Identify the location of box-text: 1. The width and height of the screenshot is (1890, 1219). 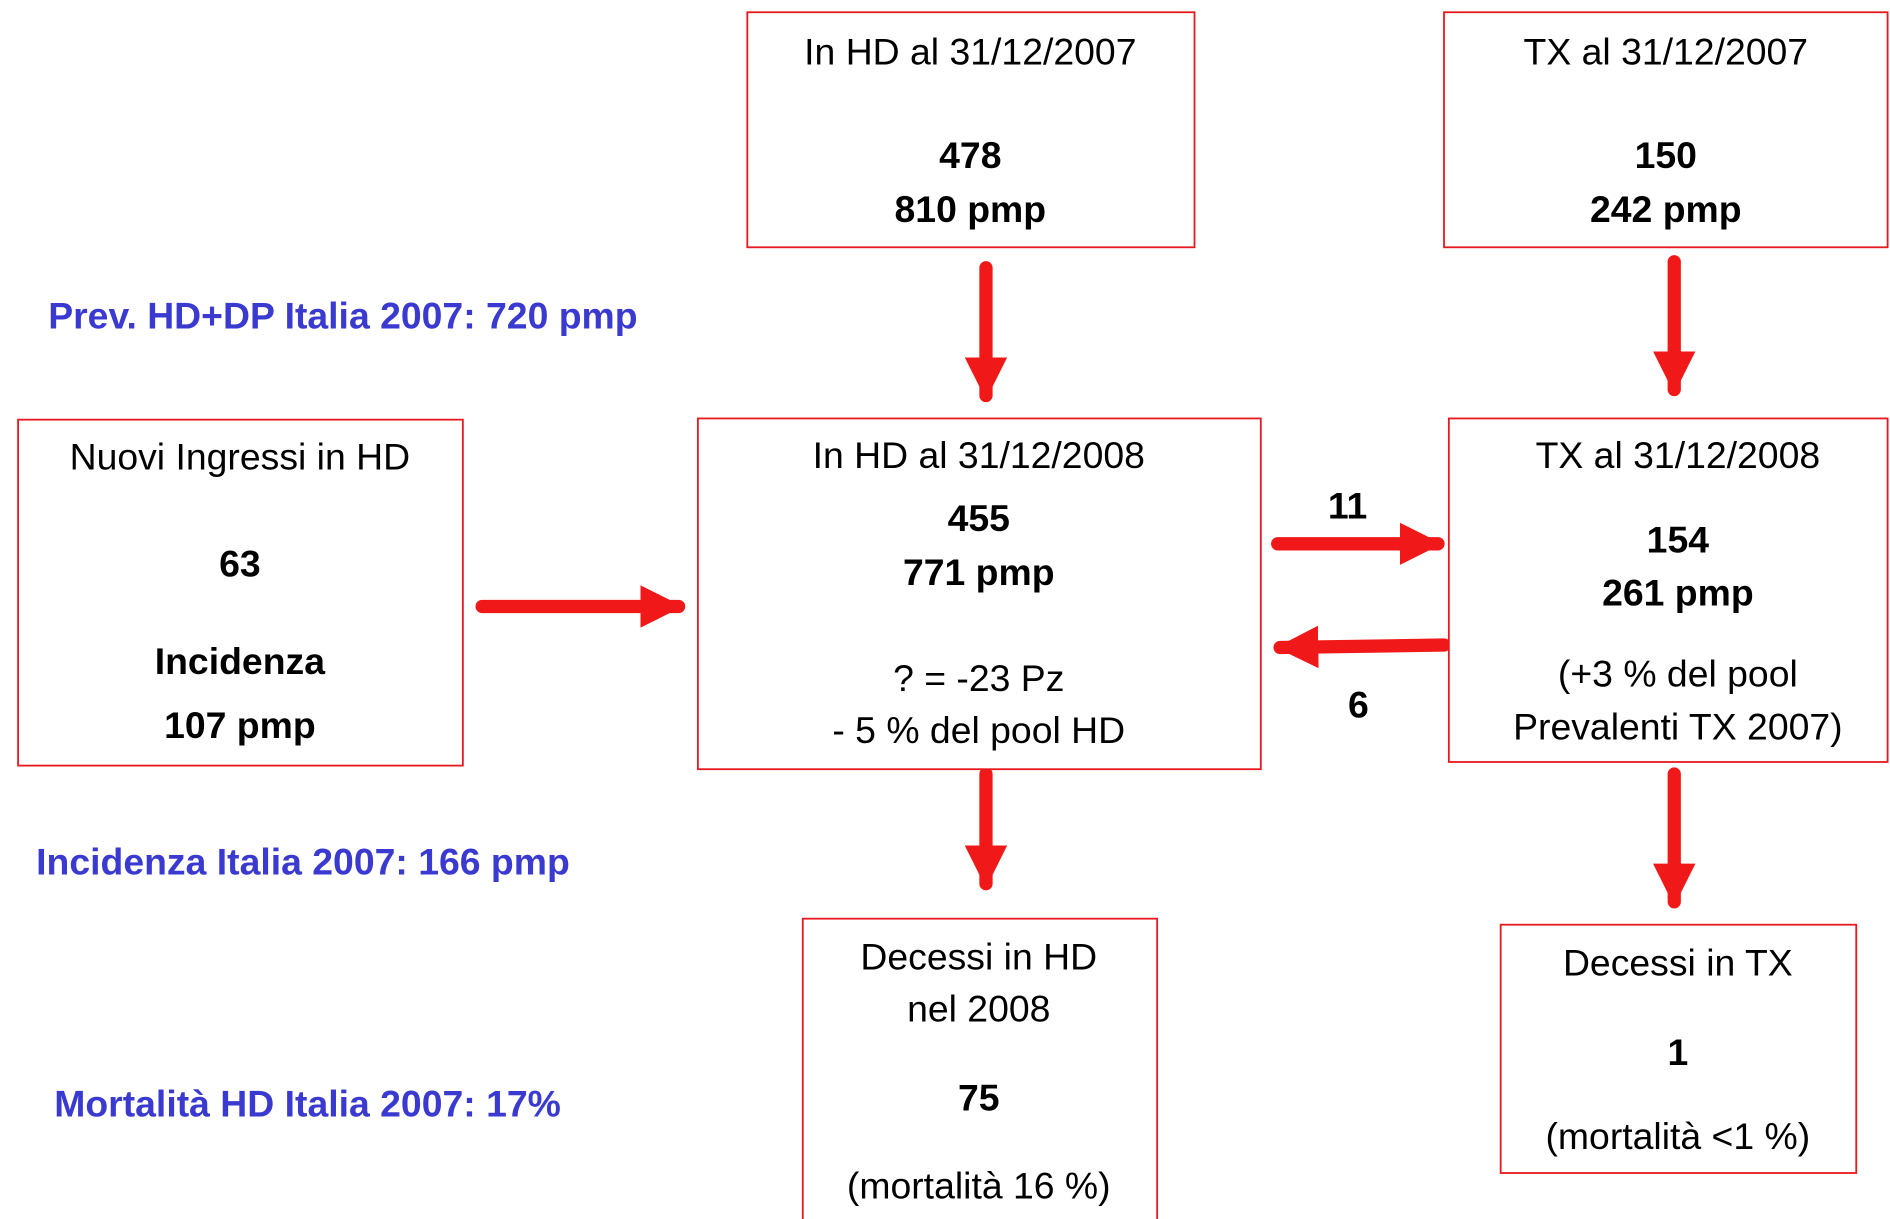
(1677, 1052).